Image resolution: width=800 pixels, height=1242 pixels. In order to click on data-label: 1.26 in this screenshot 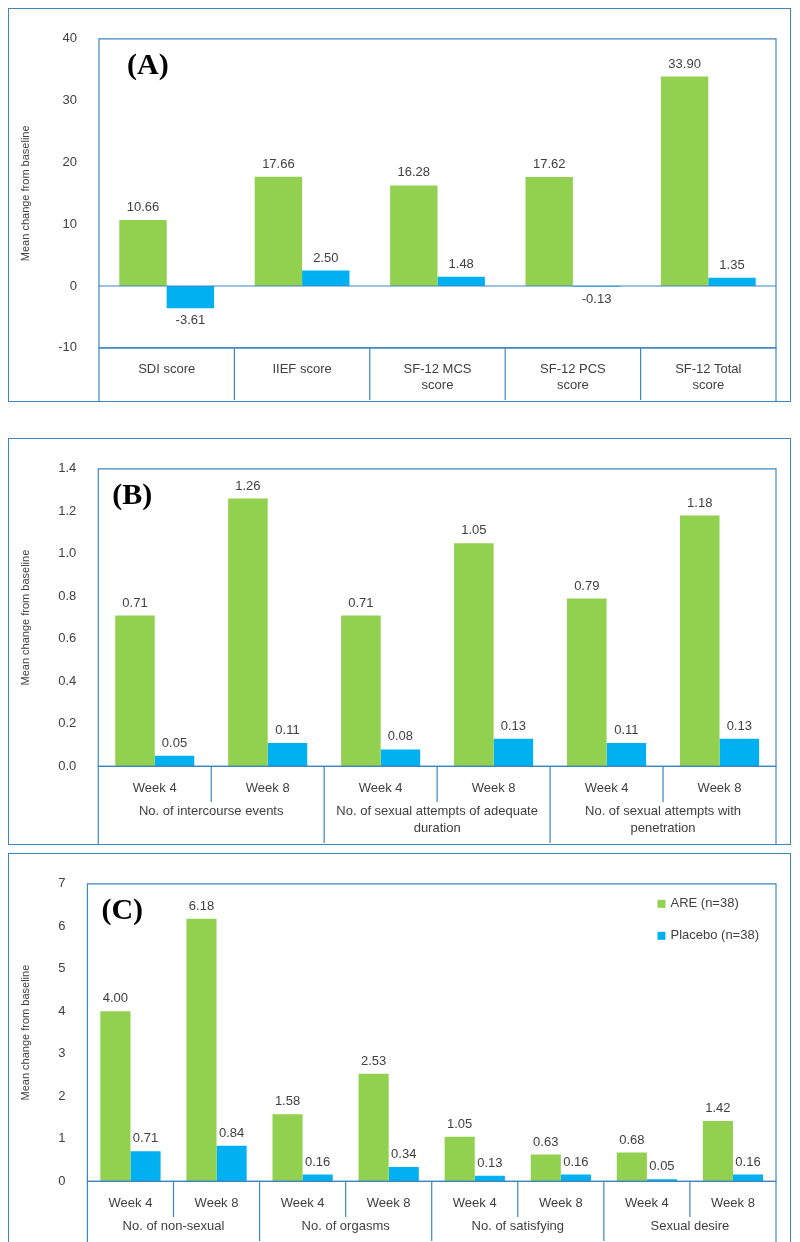, I will do `click(248, 485)`.